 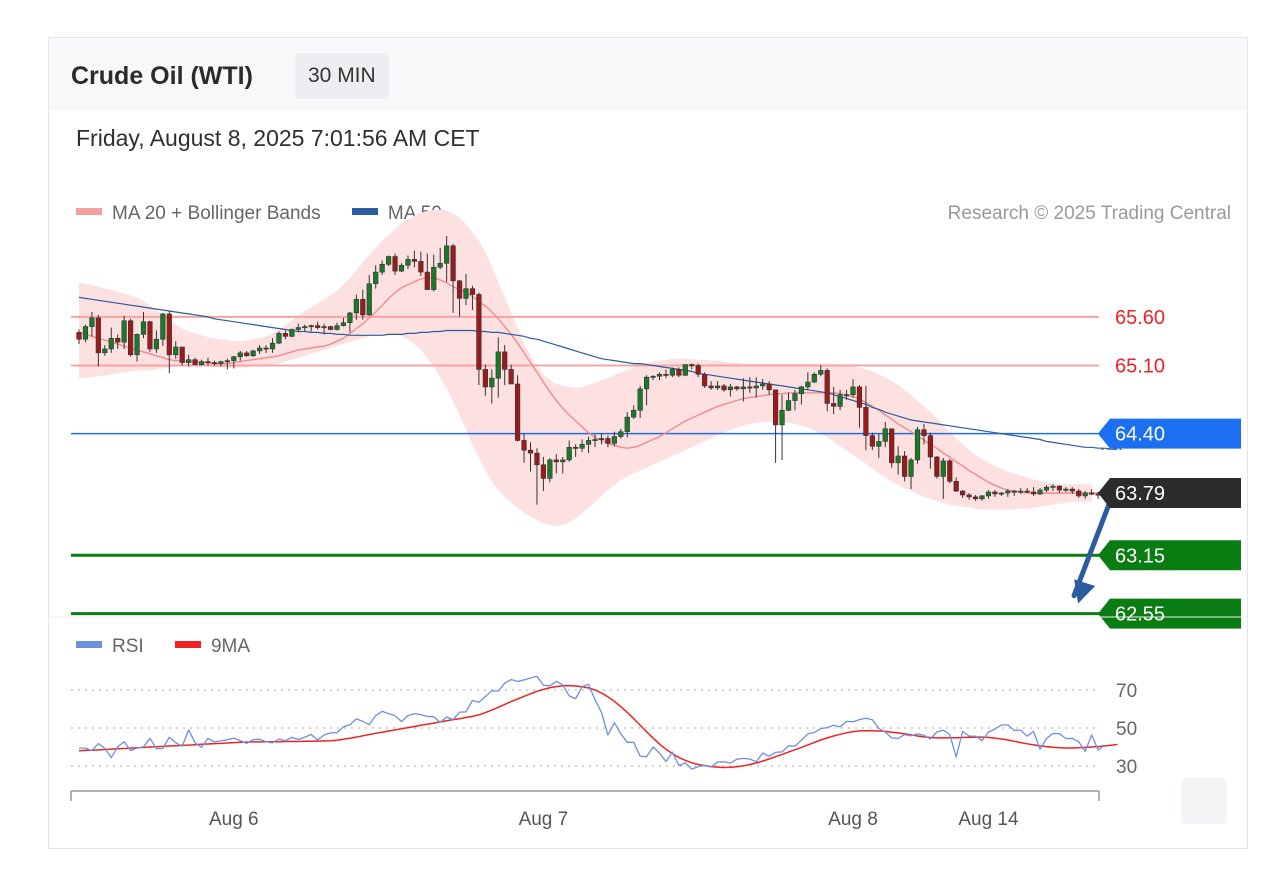 What do you see at coordinates (544, 819) in the screenshot?
I see `x-tick-label: Aug 7` at bounding box center [544, 819].